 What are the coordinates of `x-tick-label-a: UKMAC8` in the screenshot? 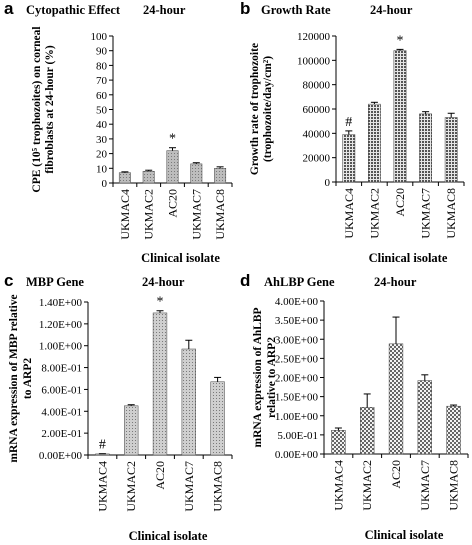 It's located at (220, 214).